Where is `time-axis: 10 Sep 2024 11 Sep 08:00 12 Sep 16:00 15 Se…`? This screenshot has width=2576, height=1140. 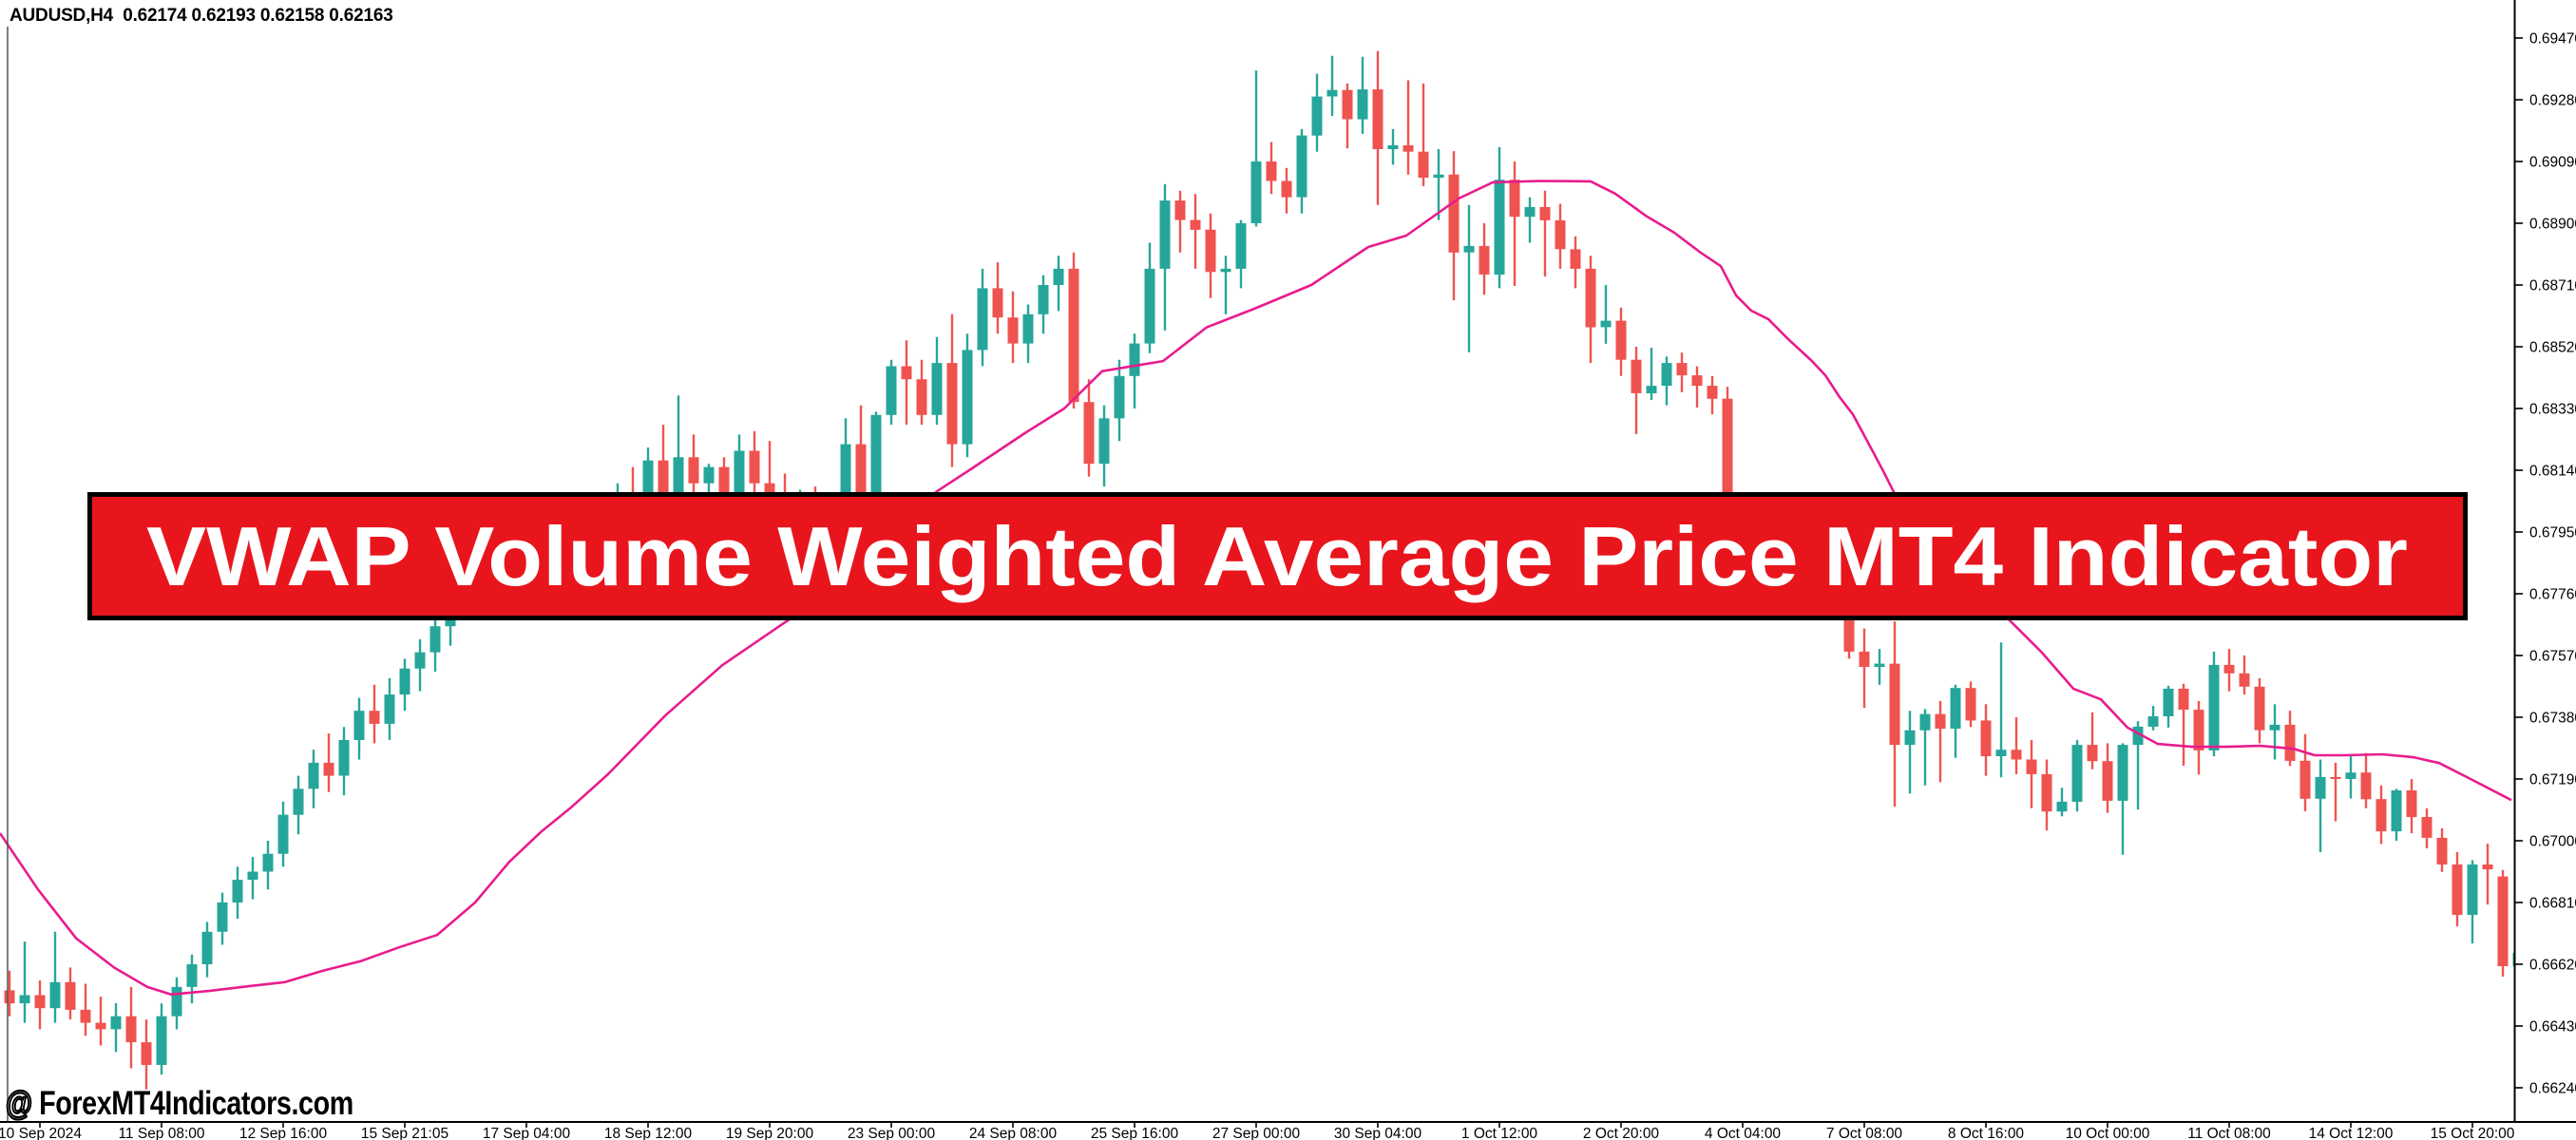 time-axis: 10 Sep 2024 11 Sep 08:00 12 Sep 16:00 15 Se… is located at coordinates (1257, 1130).